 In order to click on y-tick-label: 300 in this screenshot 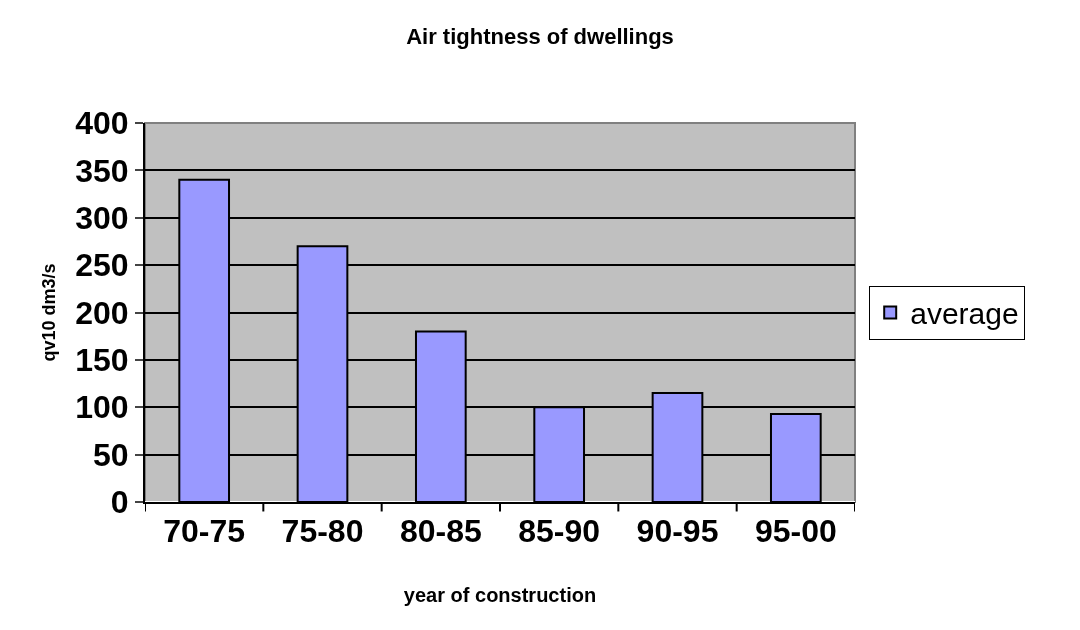, I will do `click(102, 217)`.